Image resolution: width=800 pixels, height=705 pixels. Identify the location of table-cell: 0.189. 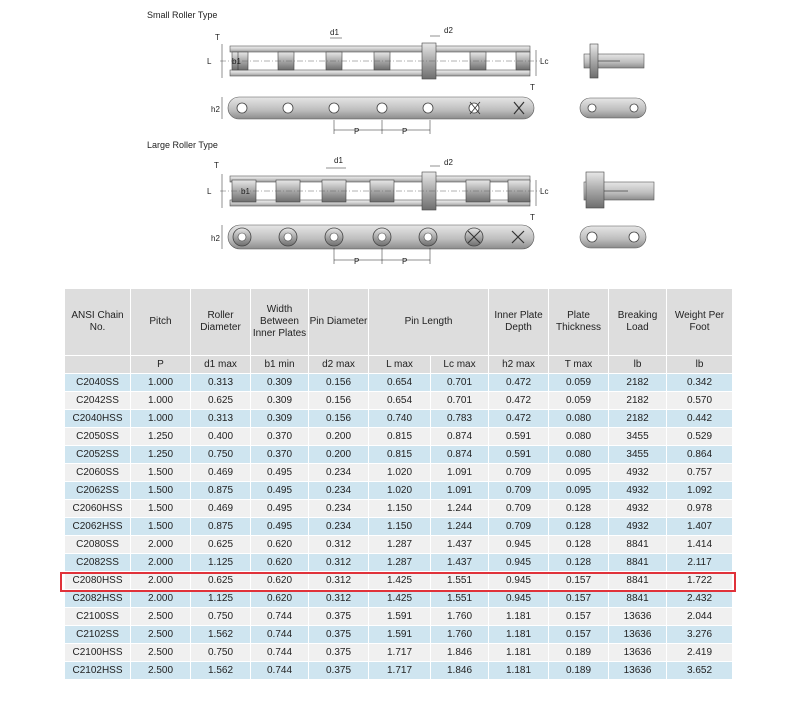
(579, 670).